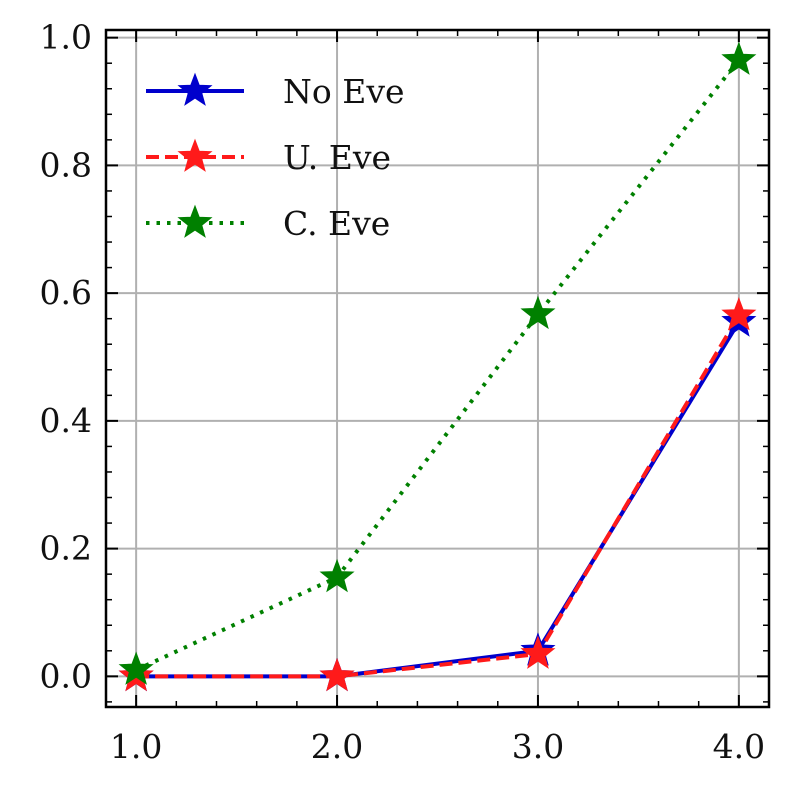 The width and height of the screenshot is (792, 792). What do you see at coordinates (195, 89) in the screenshot?
I see `legend-marker-no-eve` at bounding box center [195, 89].